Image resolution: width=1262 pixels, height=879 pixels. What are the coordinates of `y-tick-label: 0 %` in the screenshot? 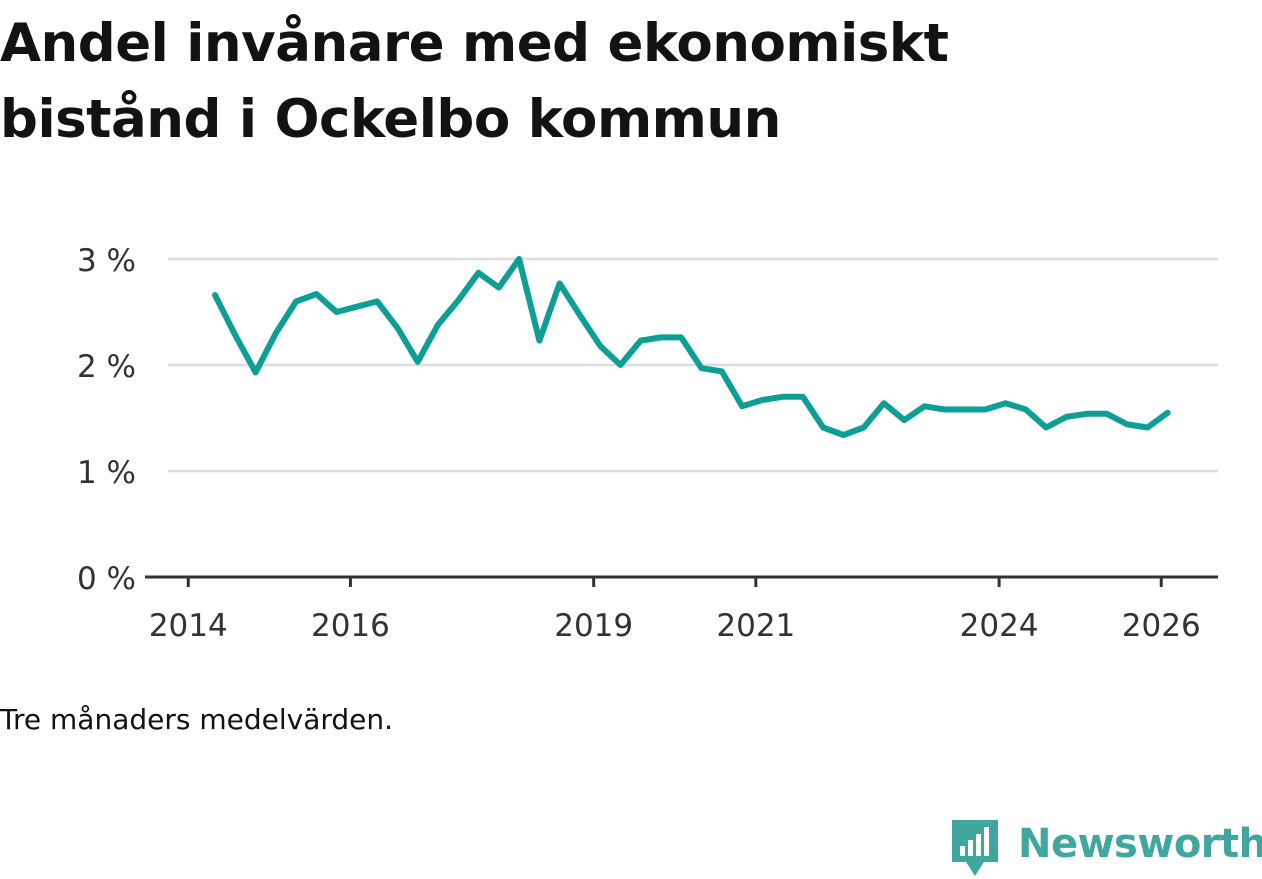 It's located at (106, 579).